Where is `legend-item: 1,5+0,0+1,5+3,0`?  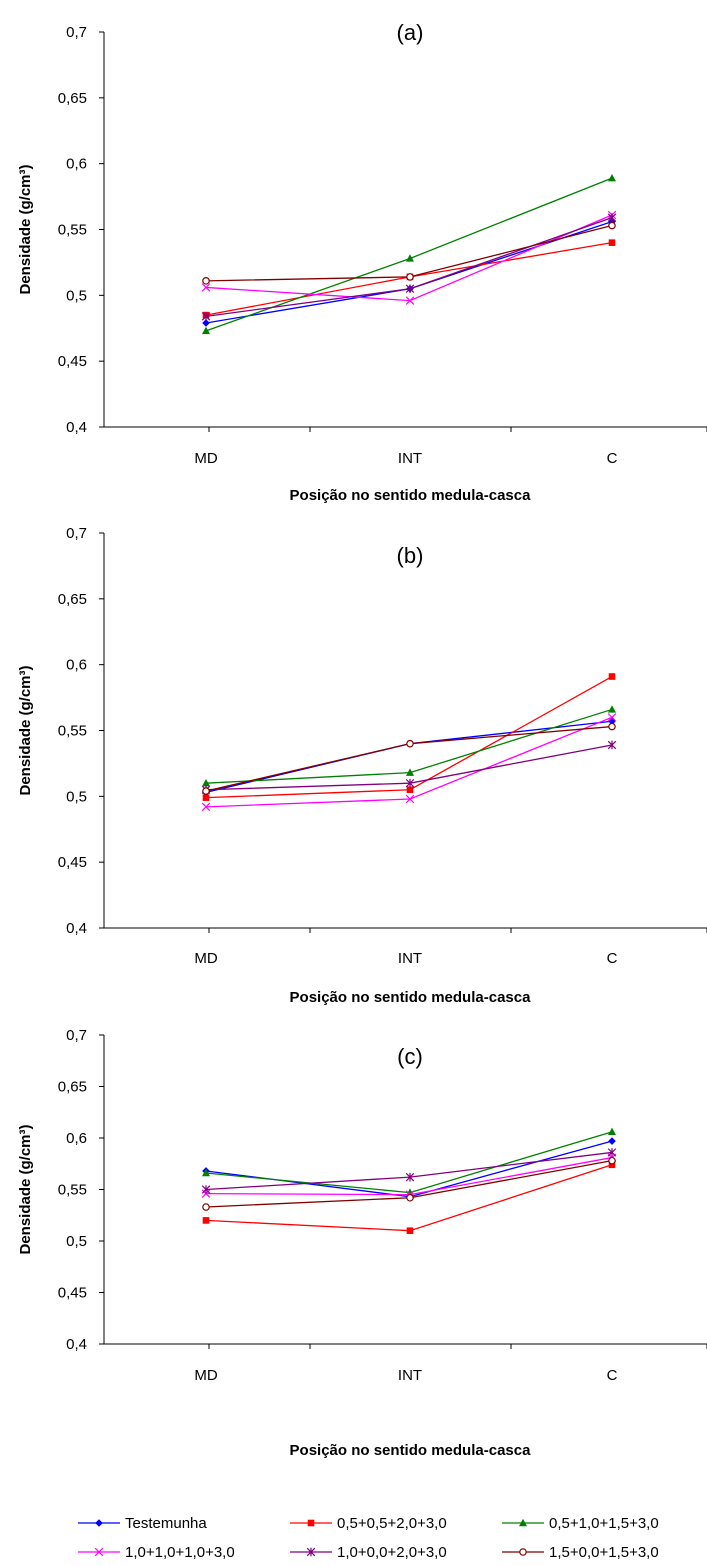 legend-item: 1,5+0,0+1,5+3,0 is located at coordinates (580, 1552).